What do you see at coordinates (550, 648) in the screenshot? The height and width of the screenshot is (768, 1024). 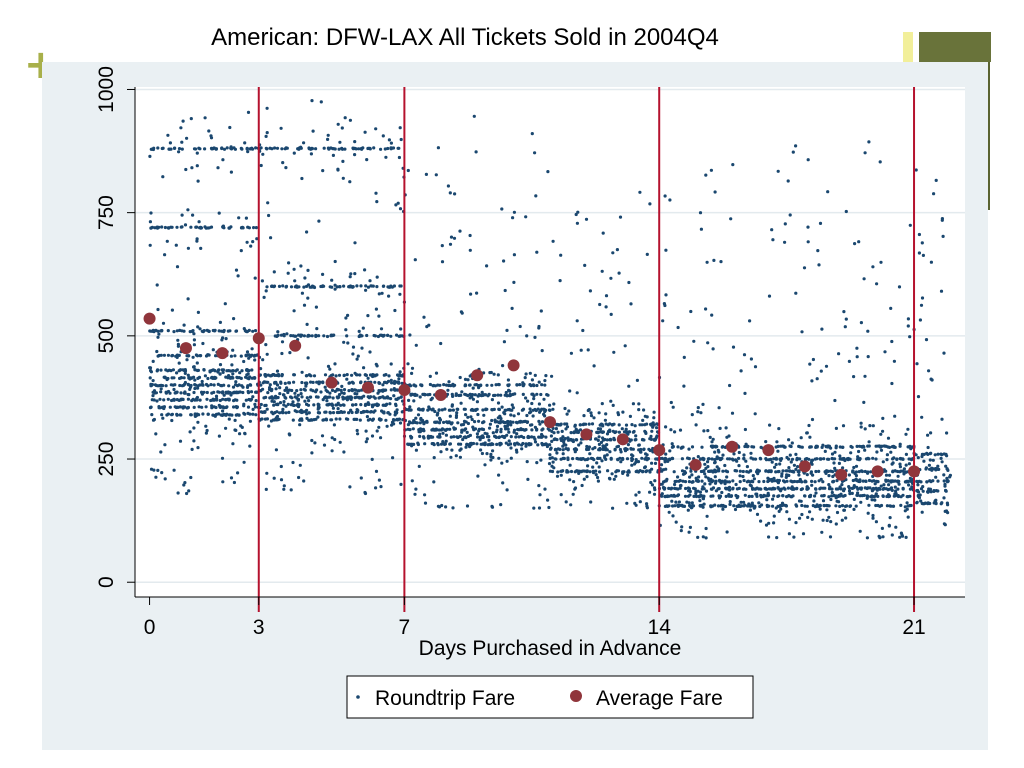 I see `x-axis-label: Days Purchased in Advance` at bounding box center [550, 648].